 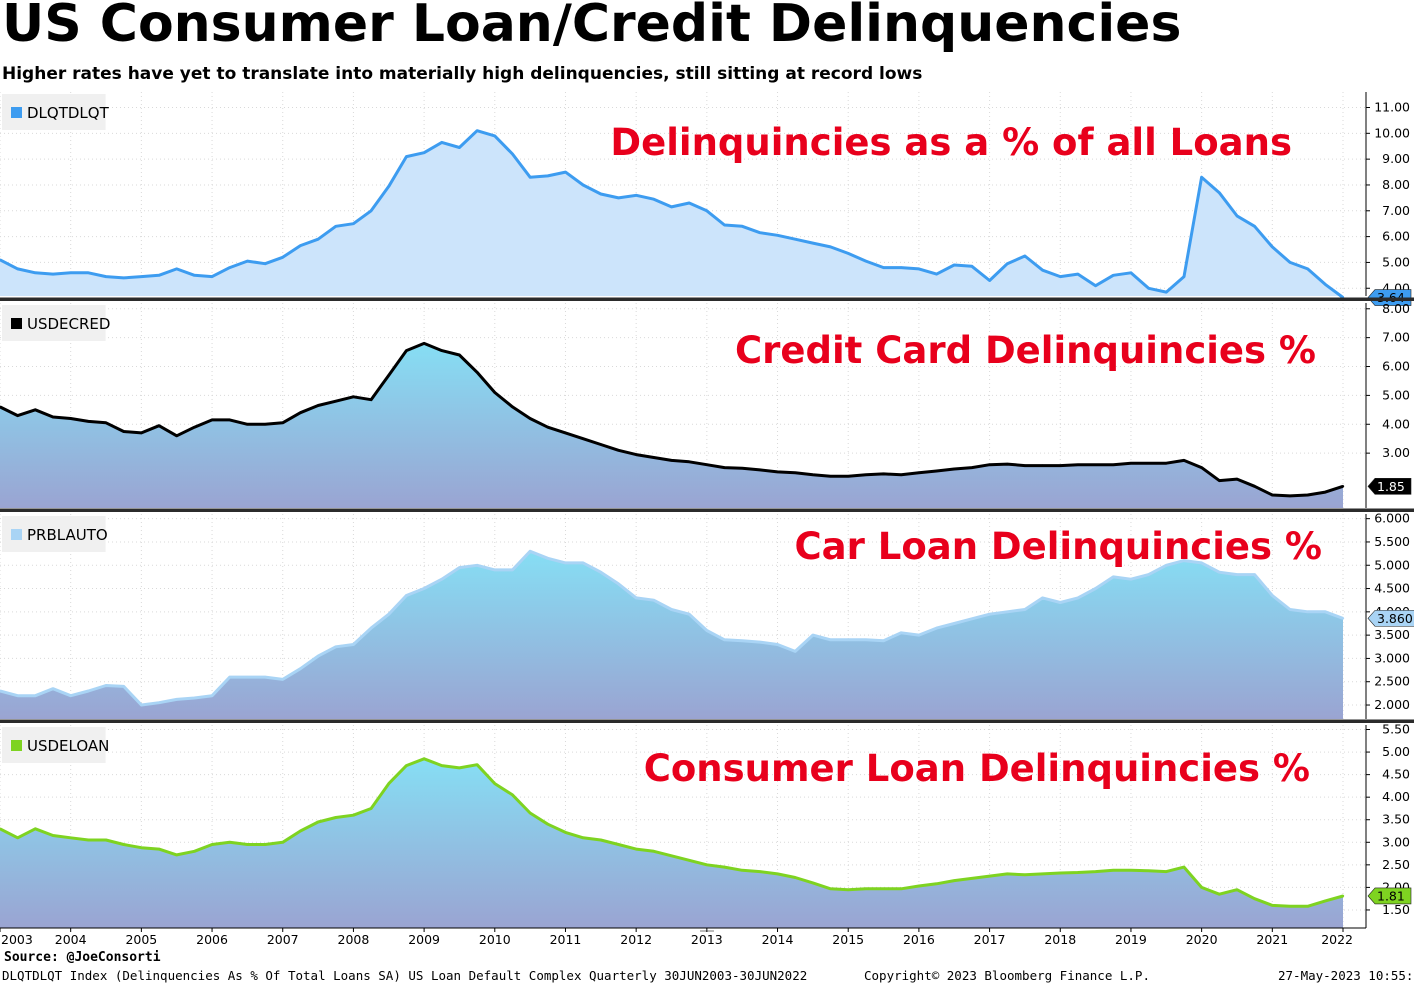 I want to click on chart-annotation: Credit Card Delinquincies %, so click(x=1025, y=350).